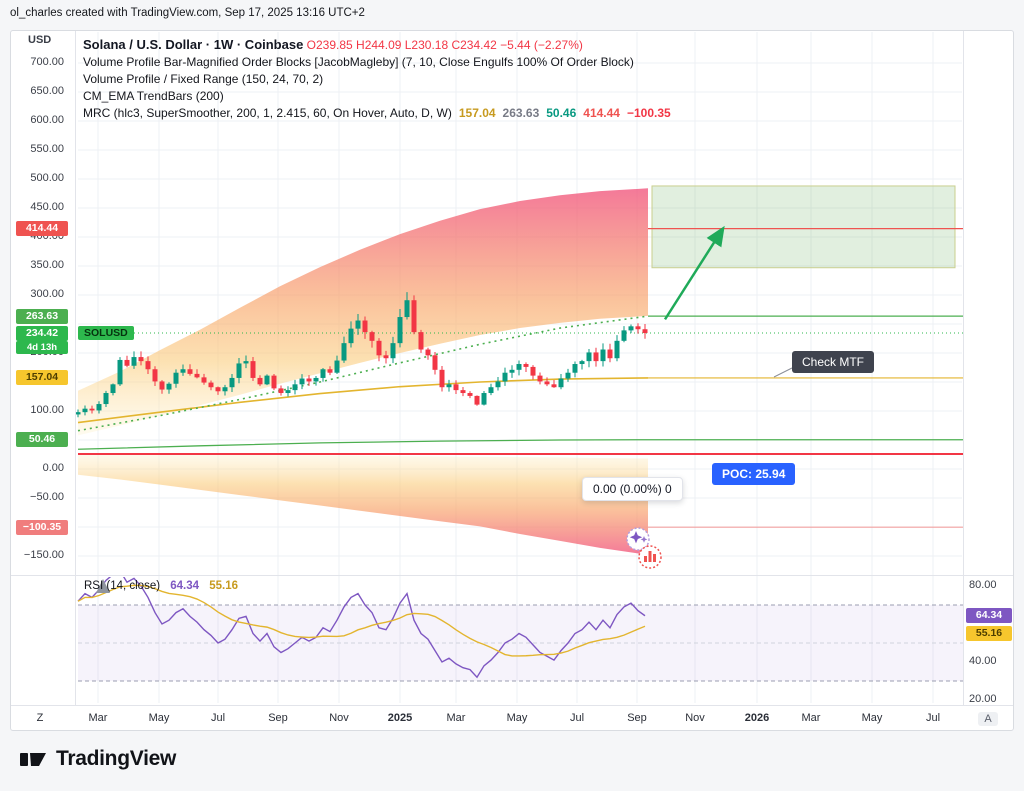 The image size is (1024, 791). What do you see at coordinates (43, 555) in the screenshot?
I see `price-tick-label: −150.00` at bounding box center [43, 555].